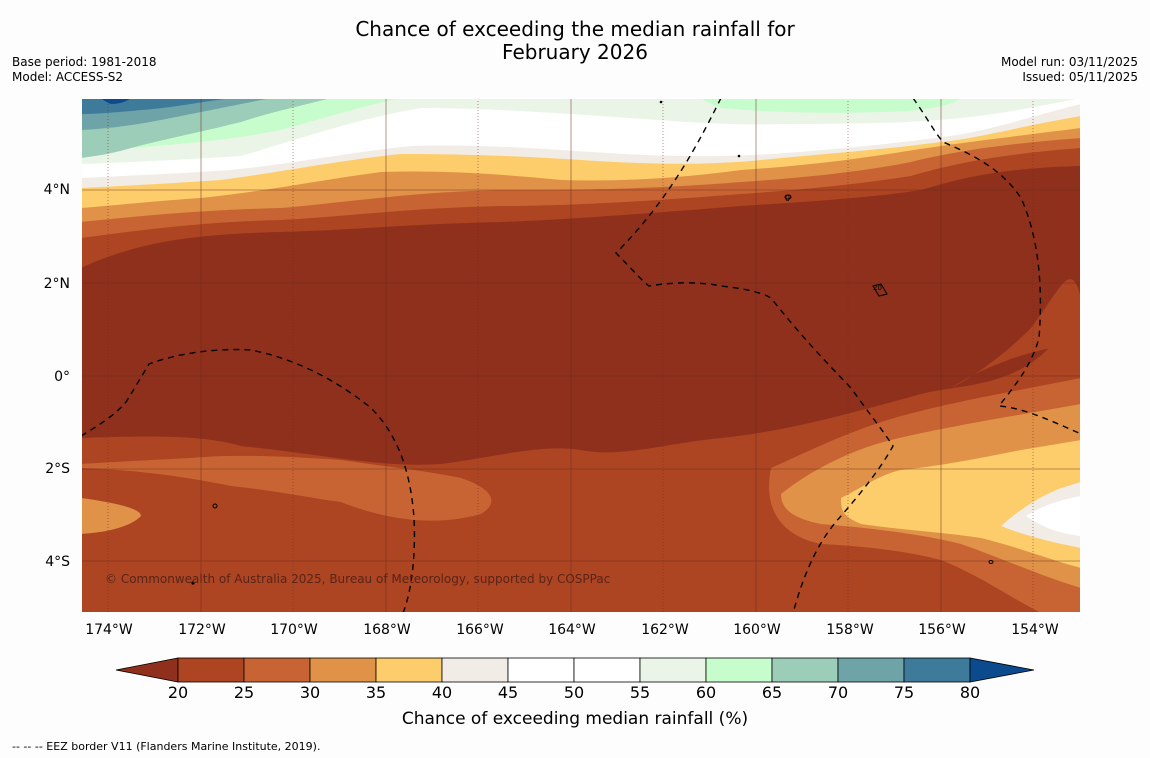 Image resolution: width=1150 pixels, height=758 pixels. Describe the element at coordinates (706, 692) in the screenshot. I see `colorbar-tick-60: 60` at that location.